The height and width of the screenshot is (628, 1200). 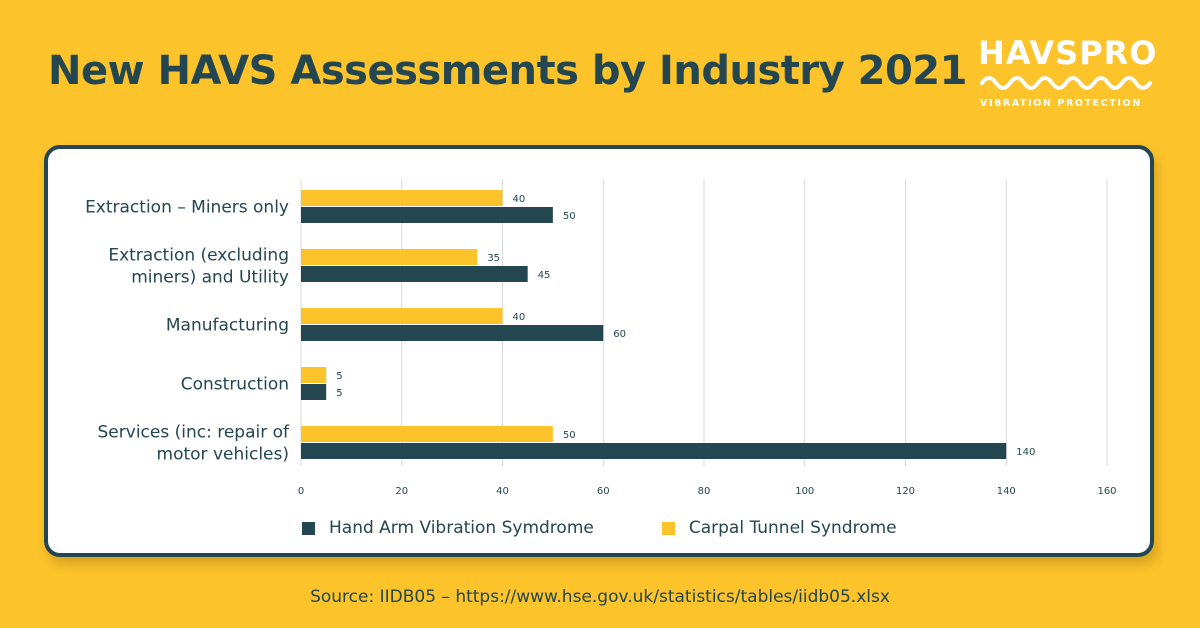 What do you see at coordinates (704, 491) in the screenshot?
I see `x-tick-label-80: 80` at bounding box center [704, 491].